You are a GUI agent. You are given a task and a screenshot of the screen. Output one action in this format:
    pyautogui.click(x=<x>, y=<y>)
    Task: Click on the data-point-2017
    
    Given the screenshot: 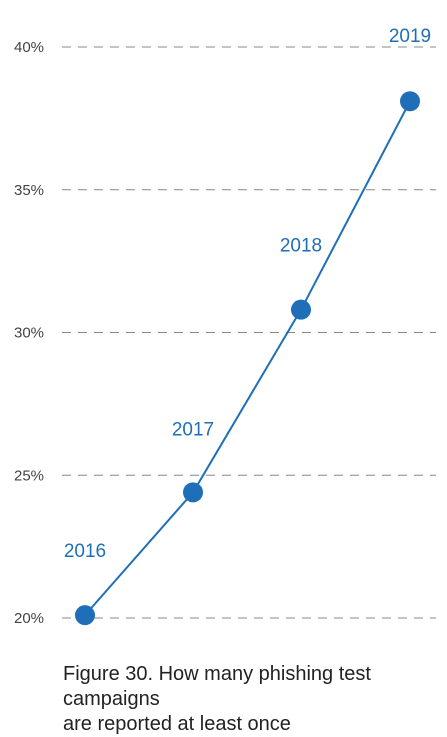 What is the action you would take?
    pyautogui.click(x=193, y=492)
    